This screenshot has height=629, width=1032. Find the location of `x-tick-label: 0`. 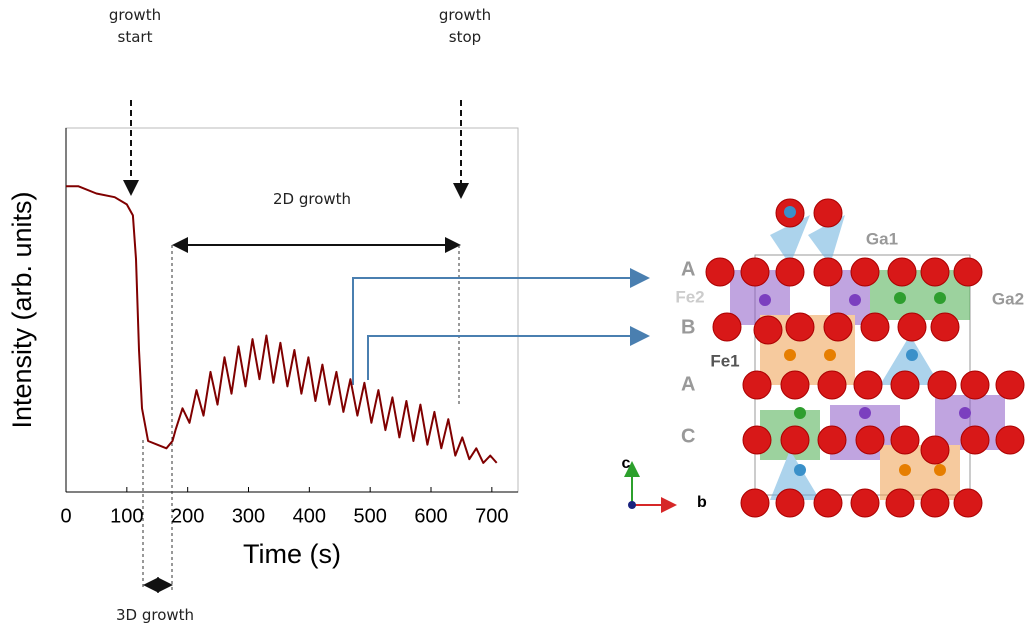

x-tick-label: 0 is located at coordinates (65, 516).